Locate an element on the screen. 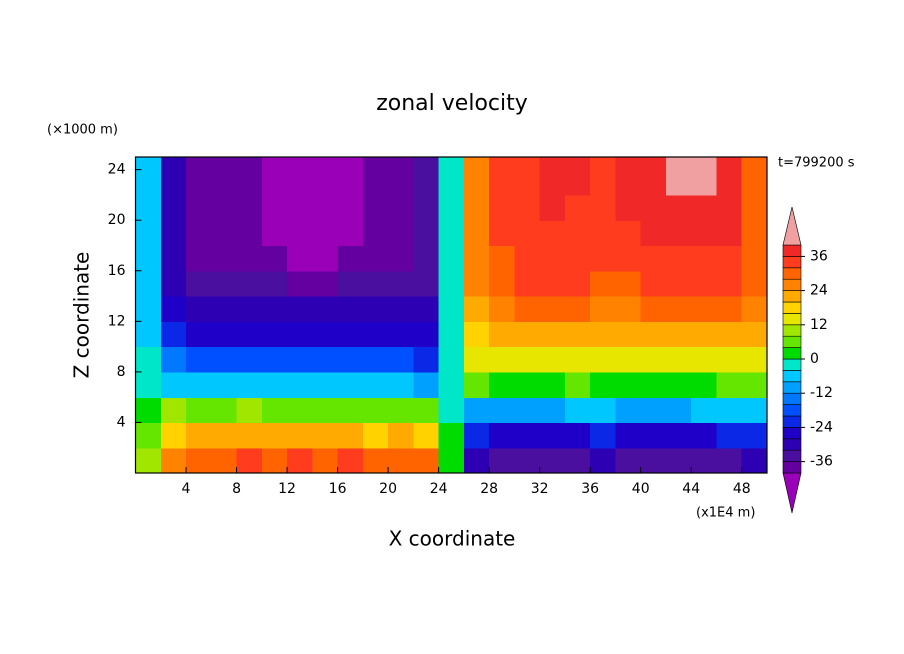 The width and height of the screenshot is (904, 654). y-tick-label: 4 is located at coordinates (121, 422).